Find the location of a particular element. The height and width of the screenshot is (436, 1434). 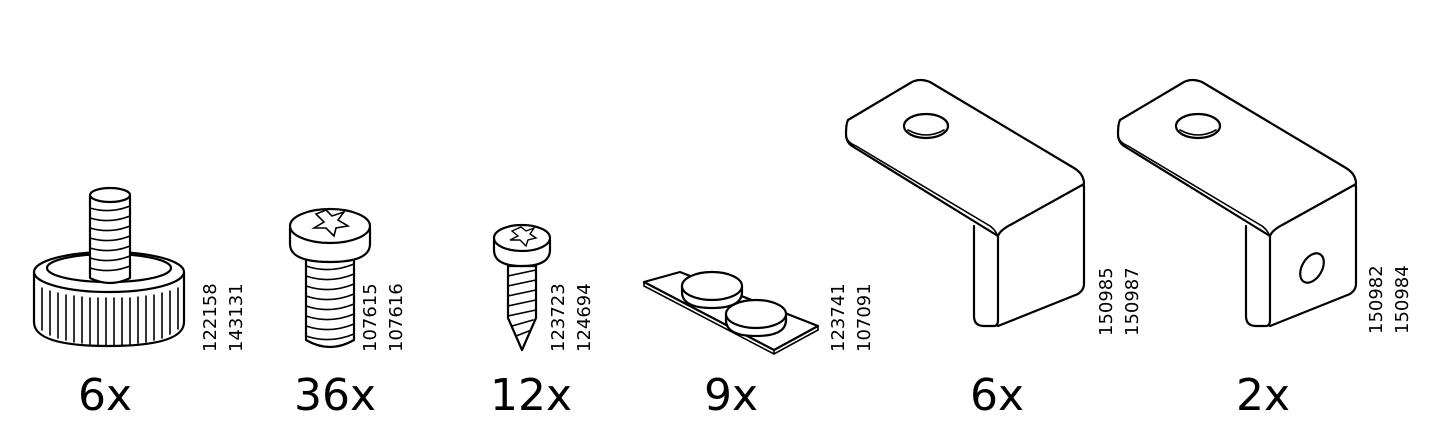

quantity-label: 36x is located at coordinates (335, 395).